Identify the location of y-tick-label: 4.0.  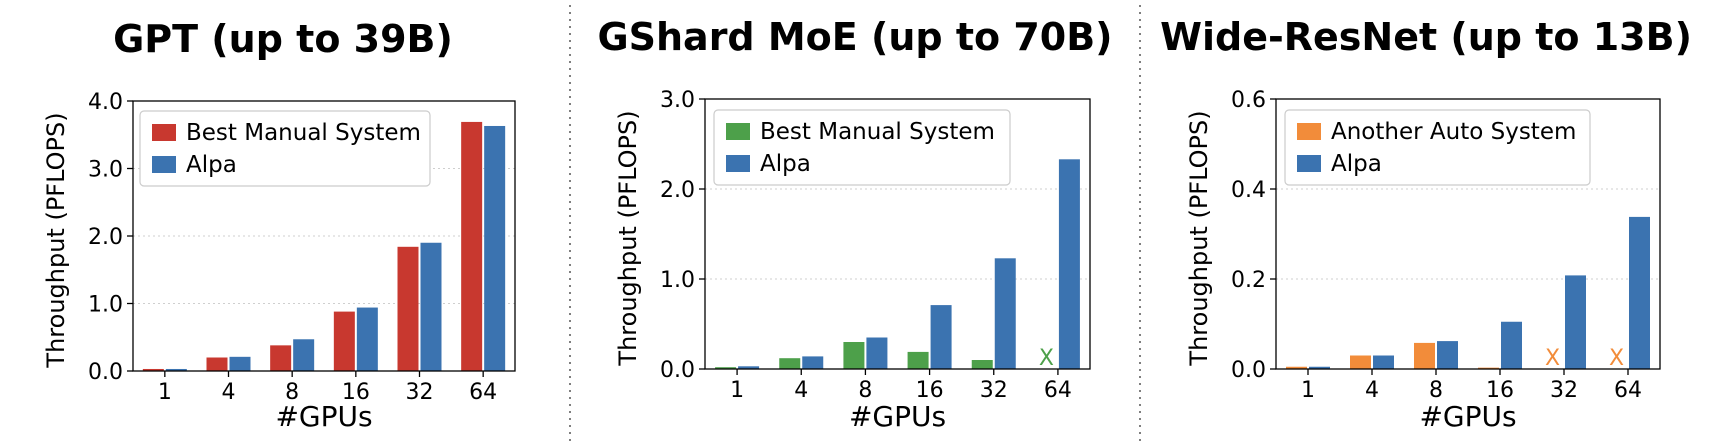
(105, 102).